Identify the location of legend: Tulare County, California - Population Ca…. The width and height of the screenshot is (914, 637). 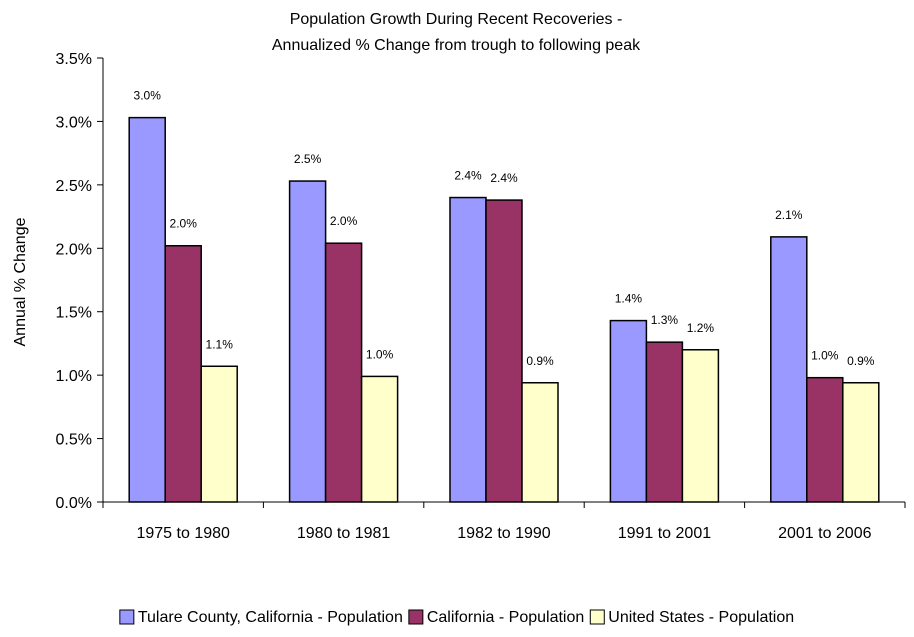
(456, 617).